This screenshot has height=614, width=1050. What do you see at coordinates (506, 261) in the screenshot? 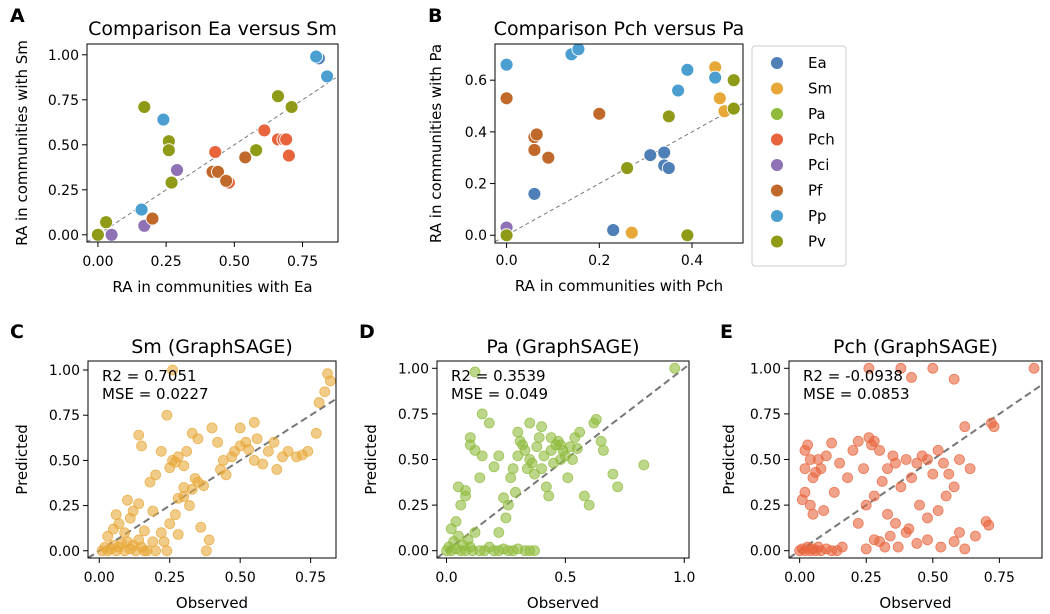
I see `x-tick-label: 0.0` at bounding box center [506, 261].